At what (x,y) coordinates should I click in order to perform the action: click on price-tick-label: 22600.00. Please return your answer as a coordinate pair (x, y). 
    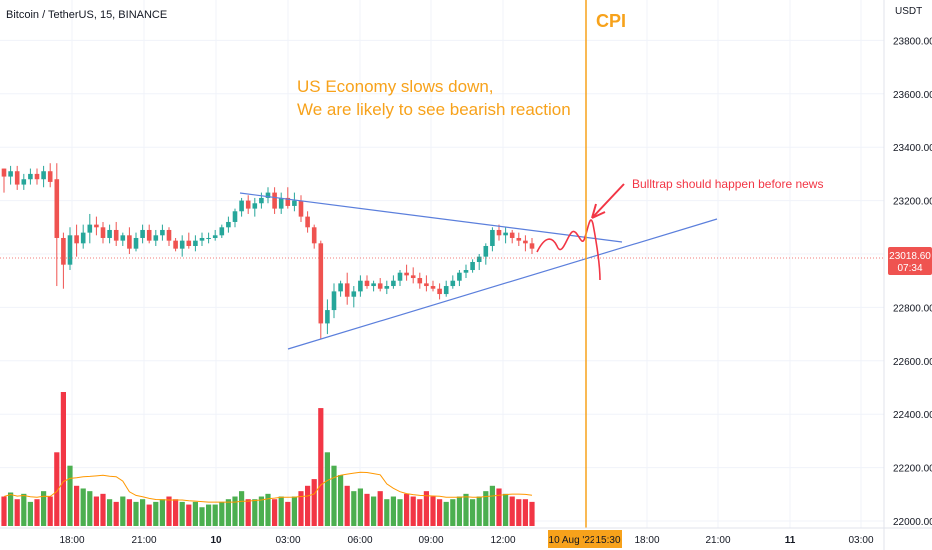
    Looking at the image, I should click on (912, 362).